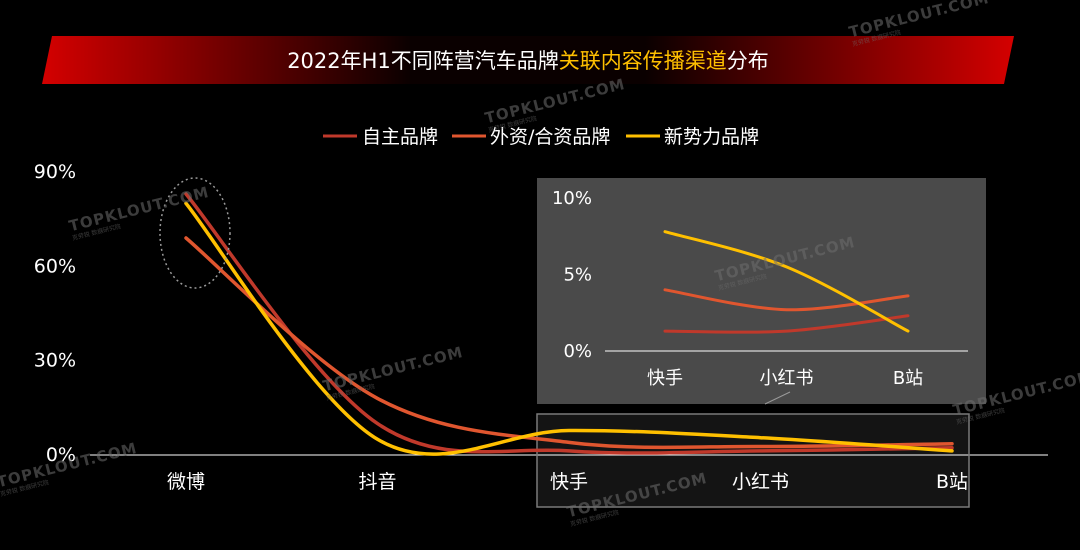 The width and height of the screenshot is (1080, 550). I want to click on y-tick-label: 10%, so click(572, 198).